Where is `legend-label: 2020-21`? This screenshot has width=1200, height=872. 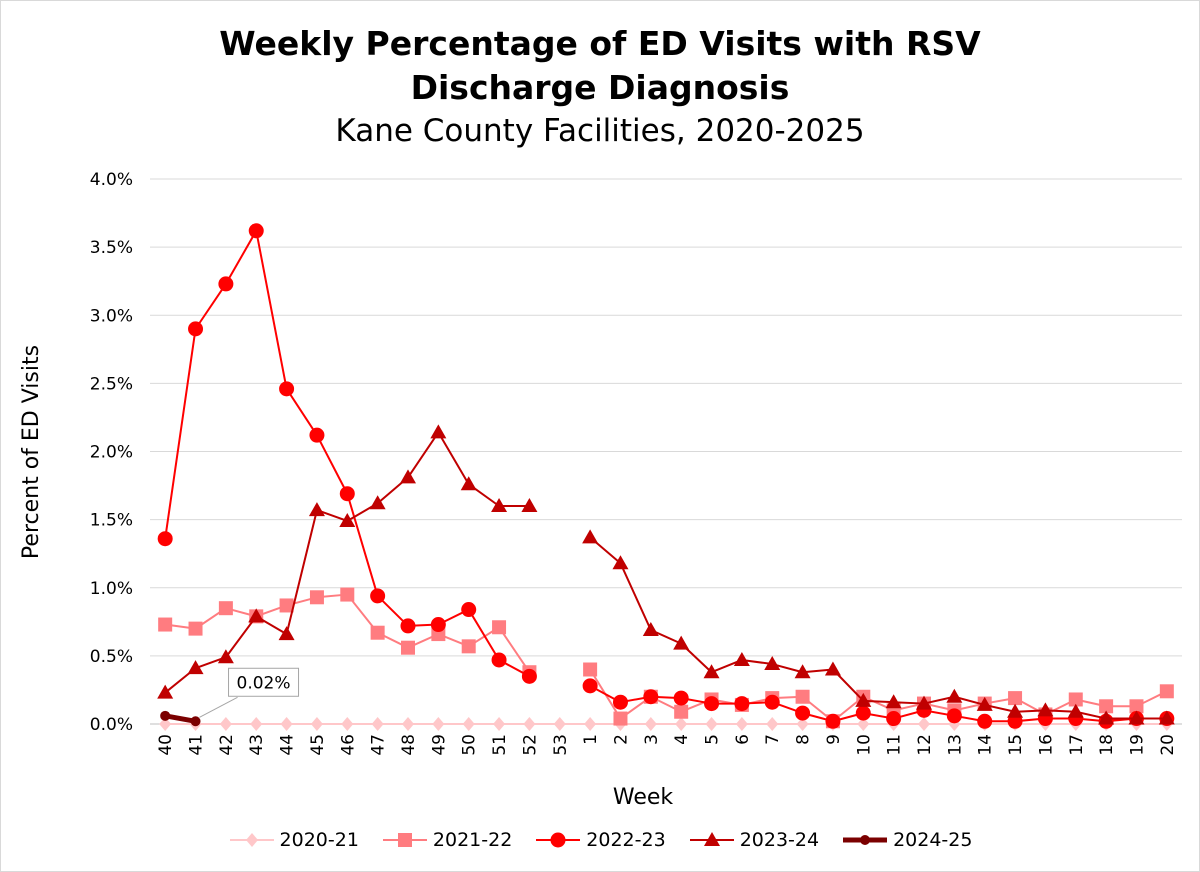 legend-label: 2020-21 is located at coordinates (319, 840).